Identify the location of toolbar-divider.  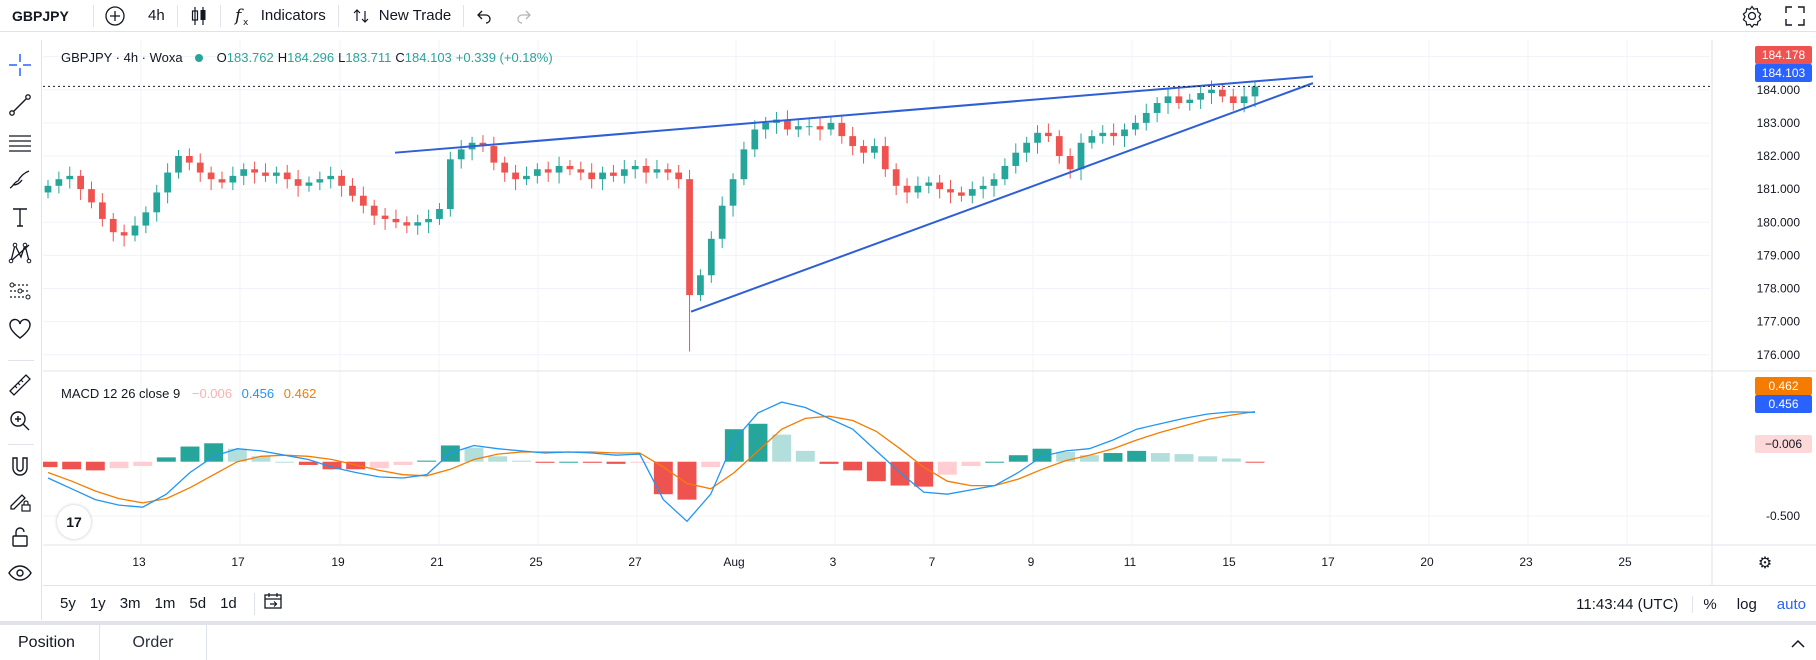
(21, 444).